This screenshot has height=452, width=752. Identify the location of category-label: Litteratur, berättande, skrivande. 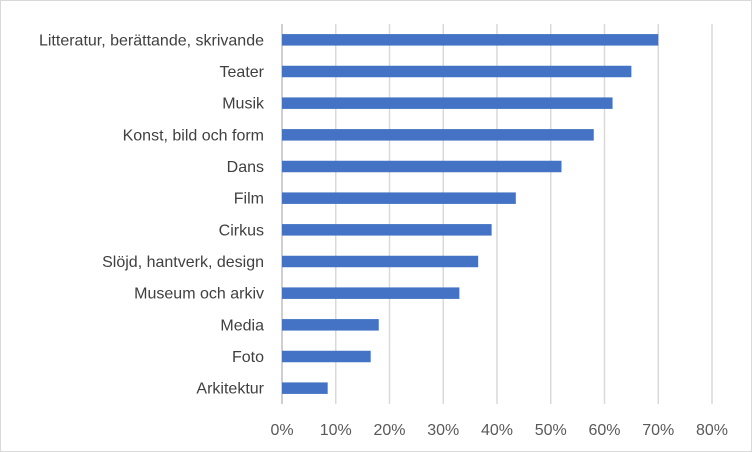
(151, 40).